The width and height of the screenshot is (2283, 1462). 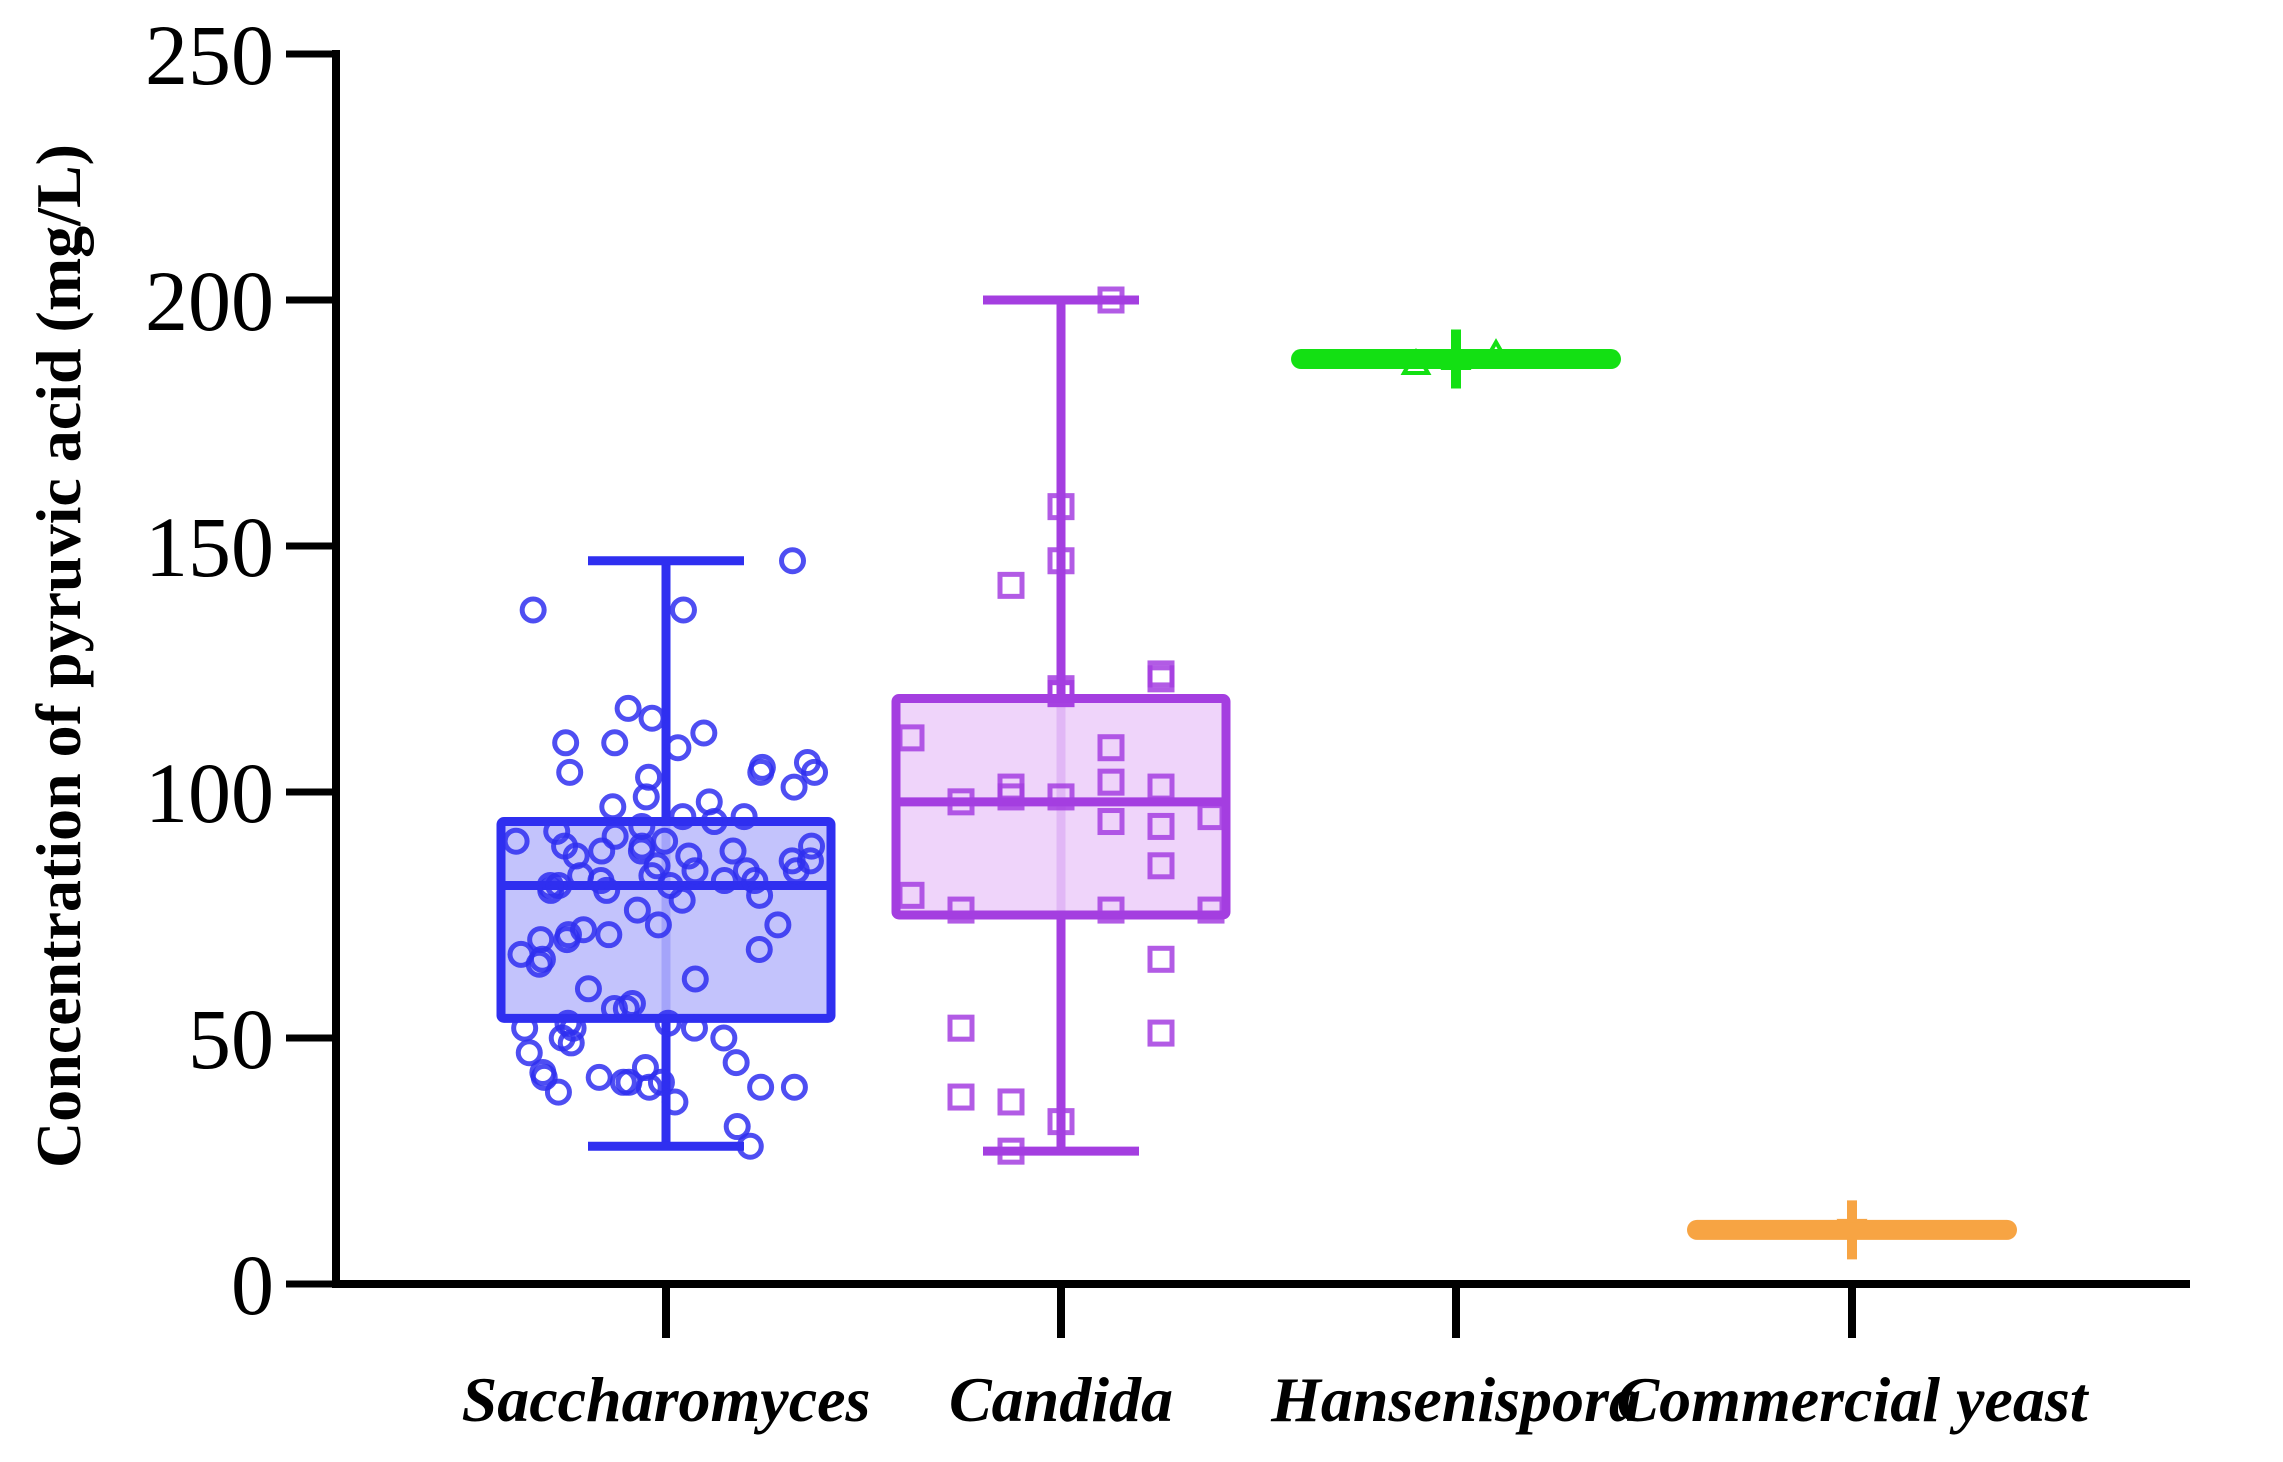 What do you see at coordinates (666, 1399) in the screenshot?
I see `x-tick-label-0: Saccharomyces` at bounding box center [666, 1399].